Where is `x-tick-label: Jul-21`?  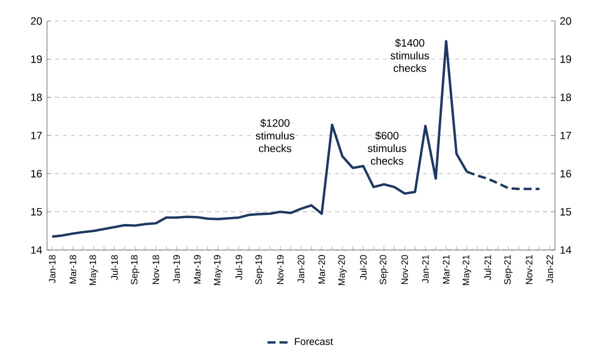 x-tick-label: Jul-21 is located at coordinates (488, 267).